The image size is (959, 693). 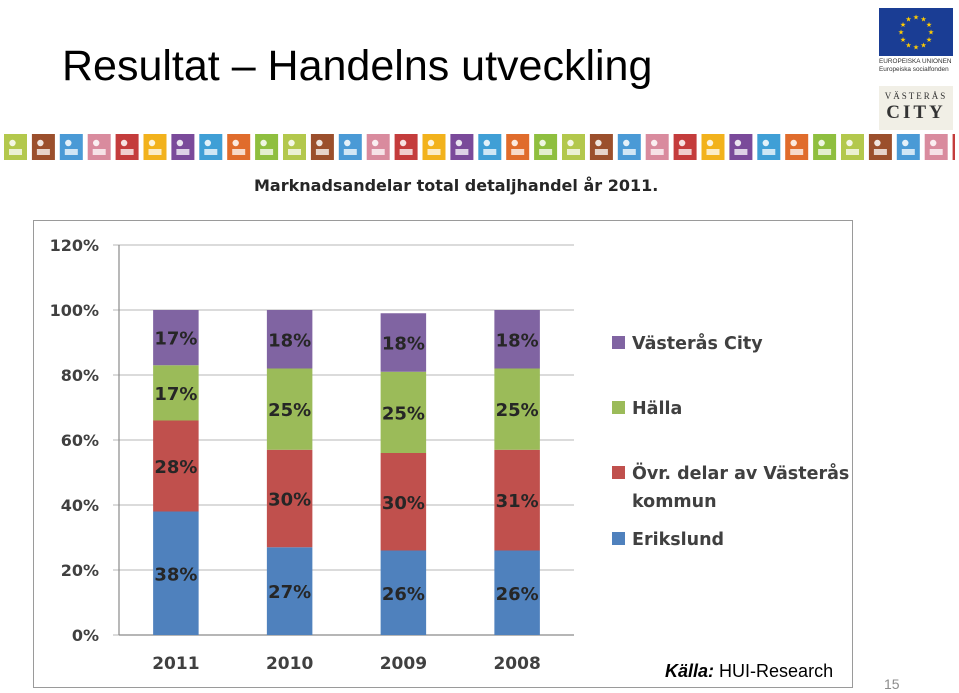 What do you see at coordinates (690, 671) in the screenshot?
I see `source-label: Källa:` at bounding box center [690, 671].